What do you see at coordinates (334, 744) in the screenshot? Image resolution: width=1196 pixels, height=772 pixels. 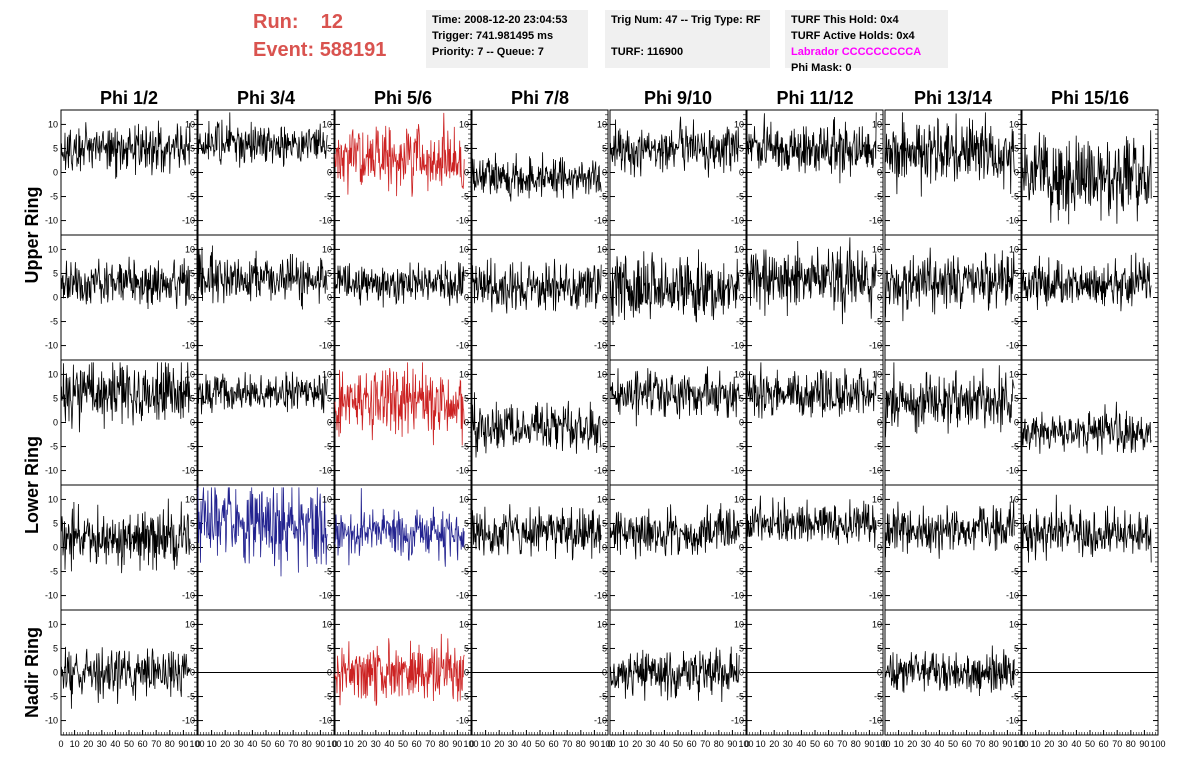 I see `x-tick-label: 0` at bounding box center [334, 744].